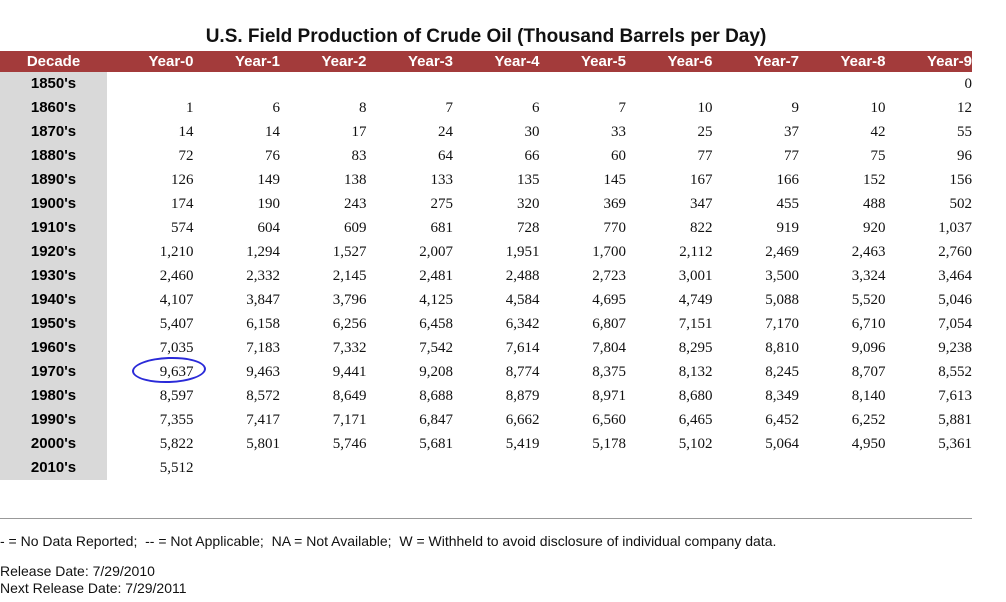  What do you see at coordinates (609, 372) in the screenshot?
I see `table-cell: 8,375` at bounding box center [609, 372].